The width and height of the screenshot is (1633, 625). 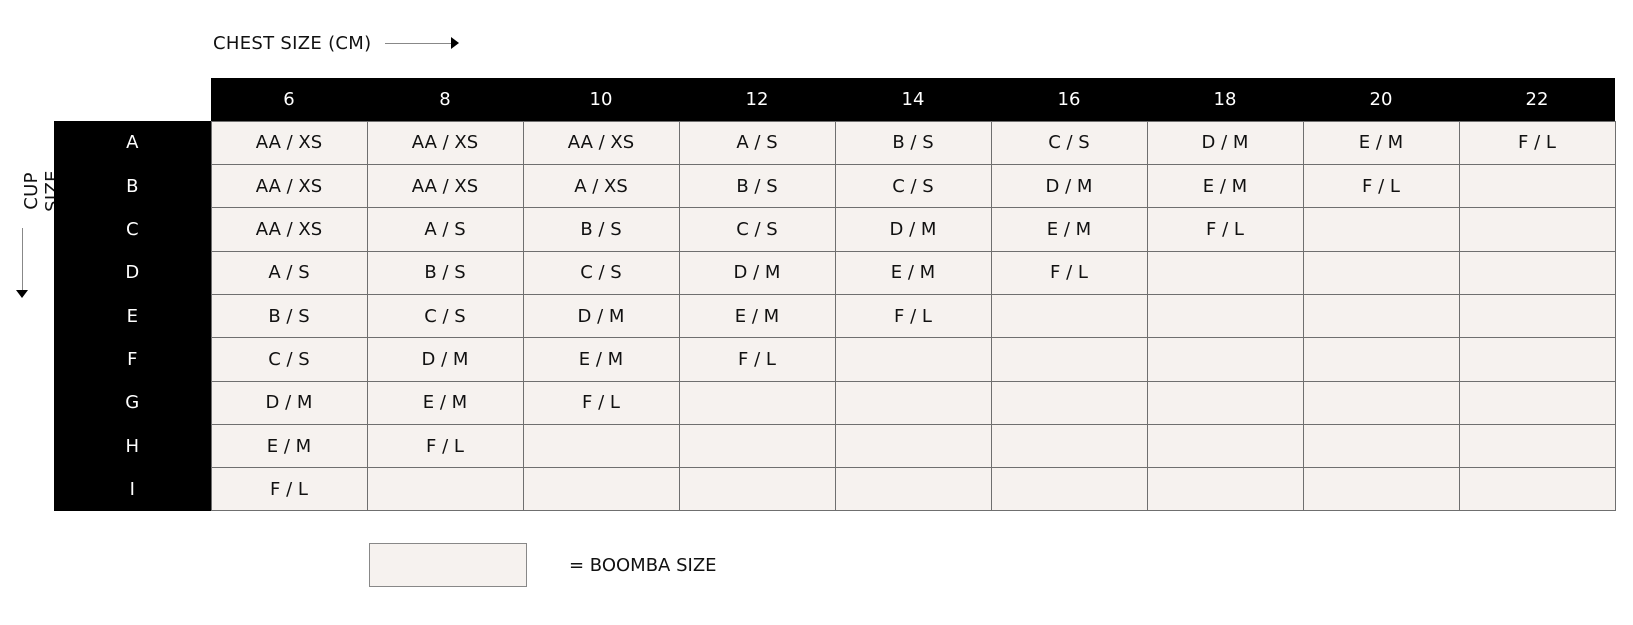 I want to click on legend-swatch, so click(x=448, y=565).